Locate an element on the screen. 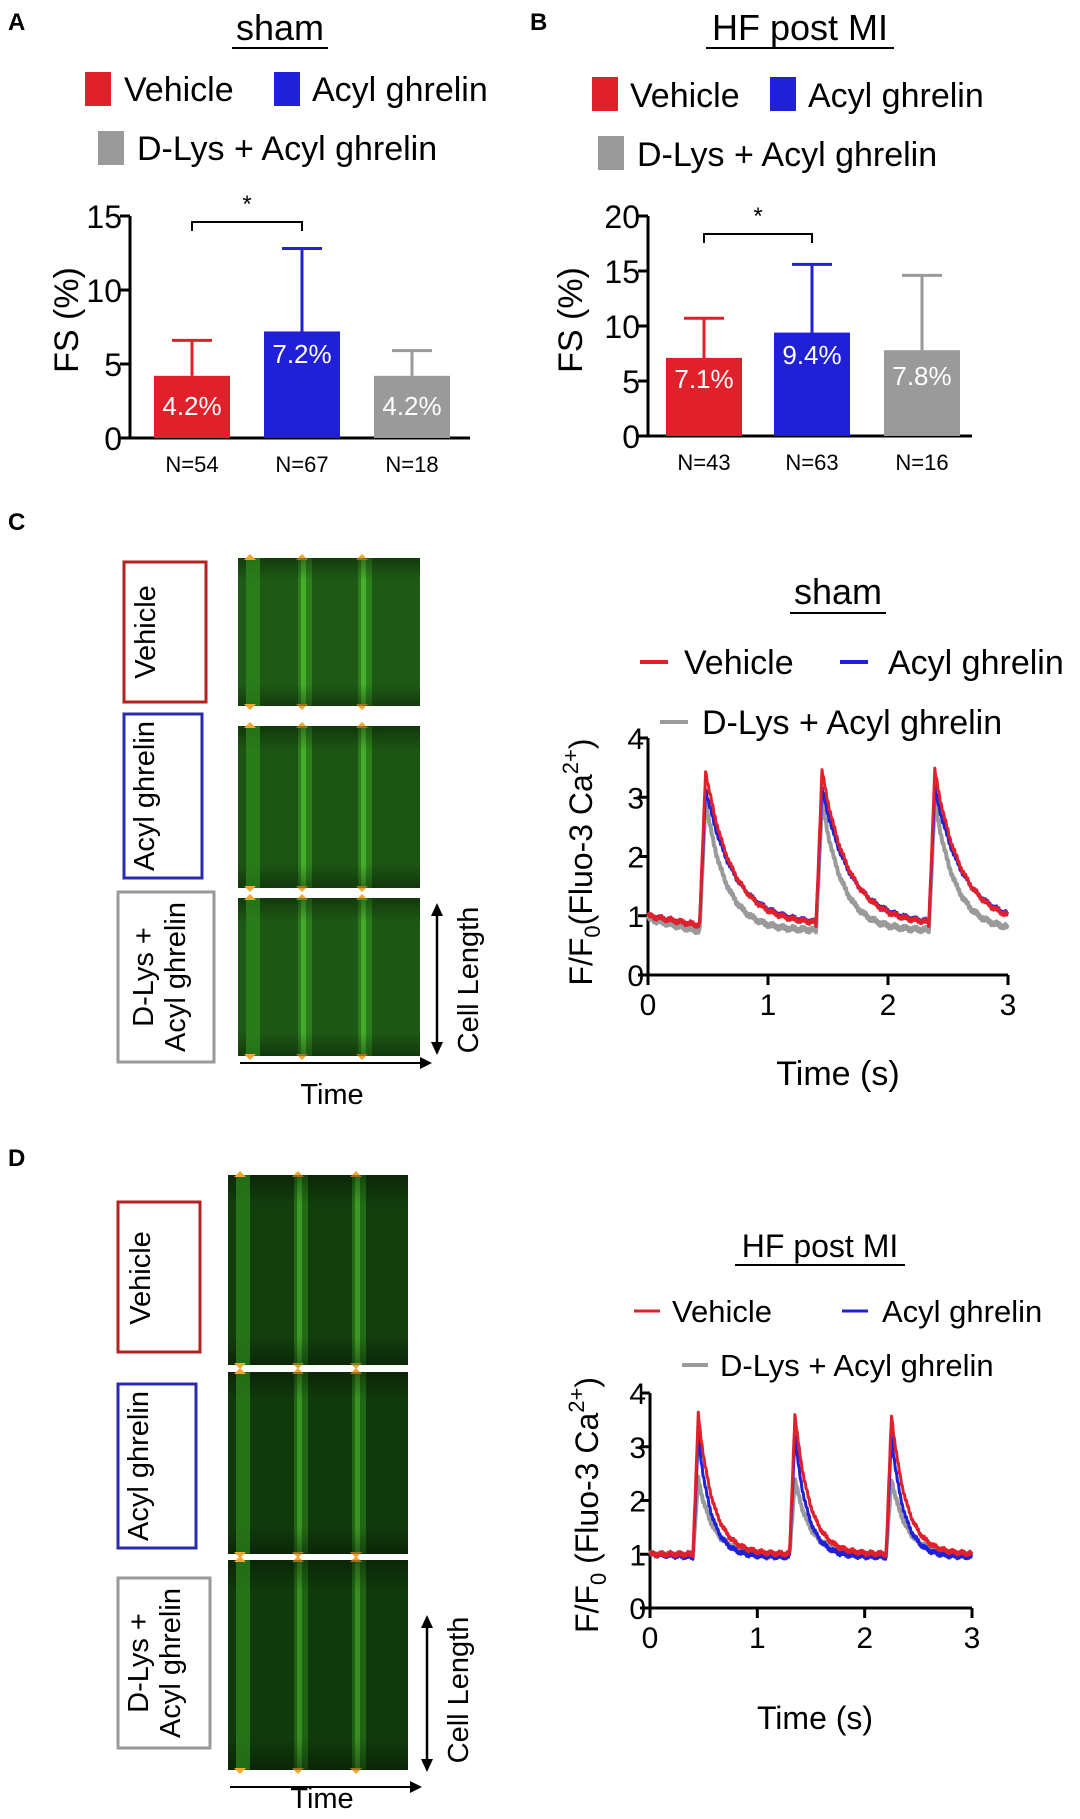 This screenshot has width=1080, height=1819. panel-c-cell-length-label: Cell Length is located at coordinates (469, 980).